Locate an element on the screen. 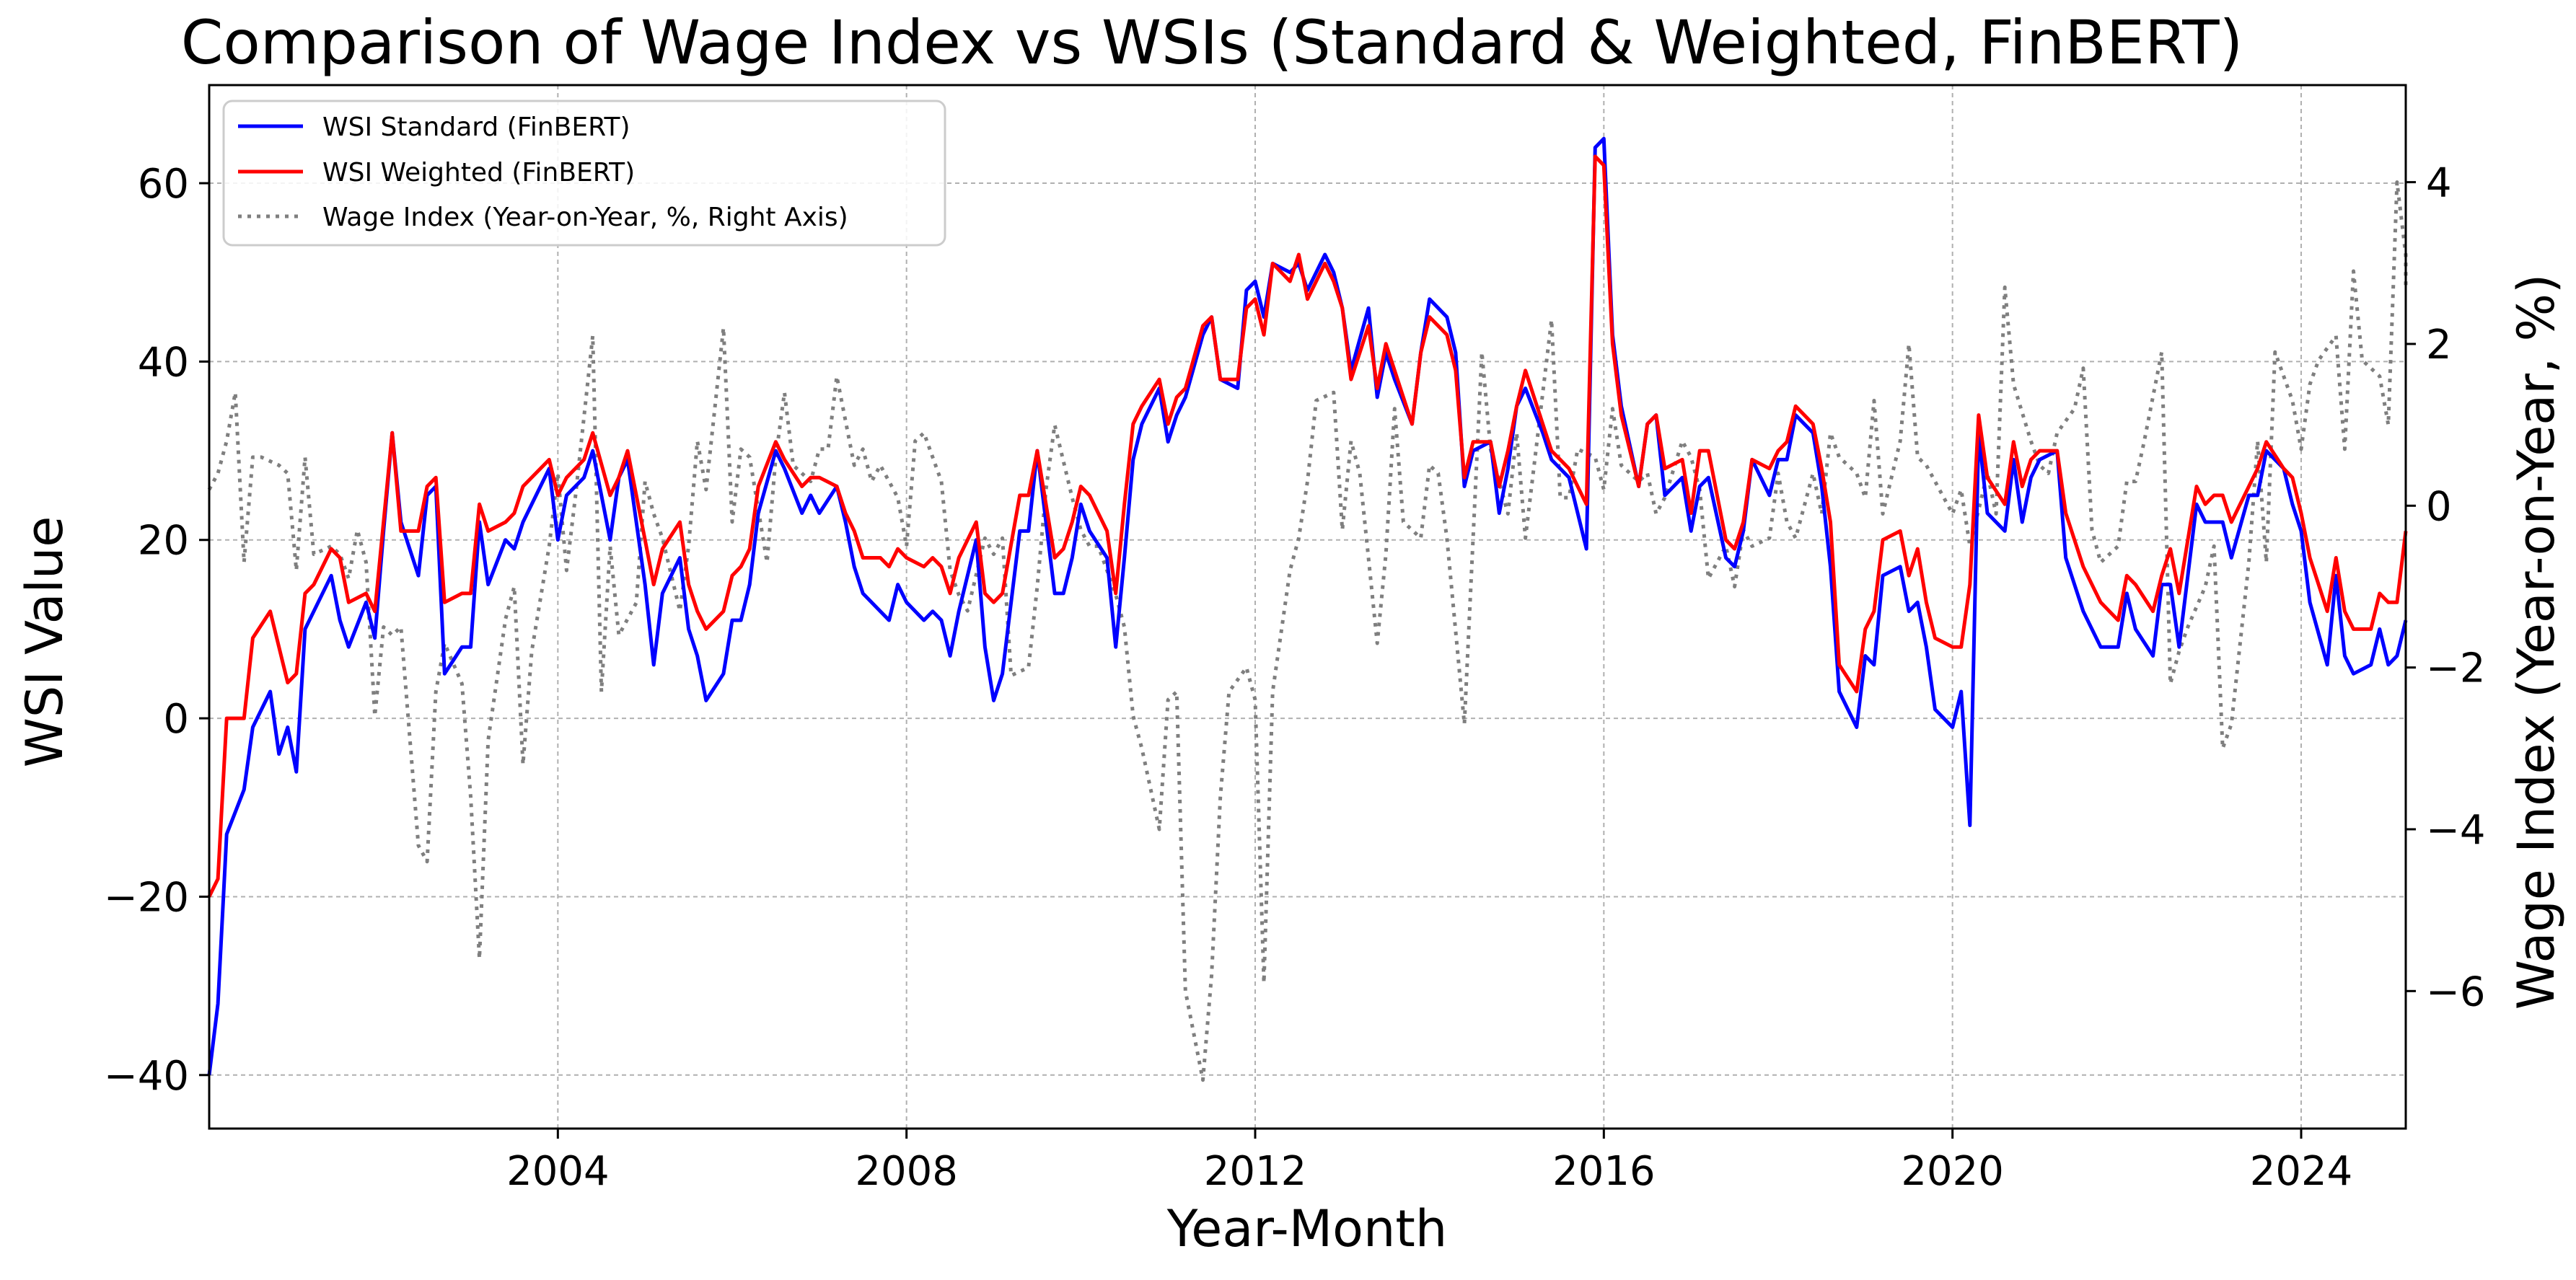 This screenshot has height=1280, width=2576. x-axis-label: Year-Month is located at coordinates (1306, 1228).